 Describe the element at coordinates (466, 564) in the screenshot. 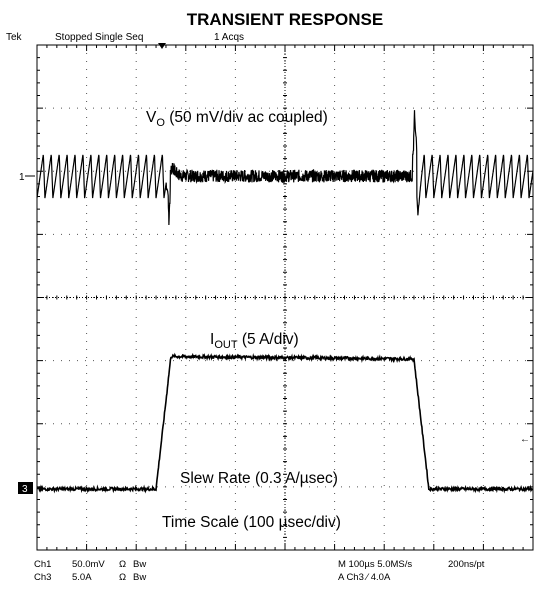

I see `record-length: 200ns/pt` at that location.